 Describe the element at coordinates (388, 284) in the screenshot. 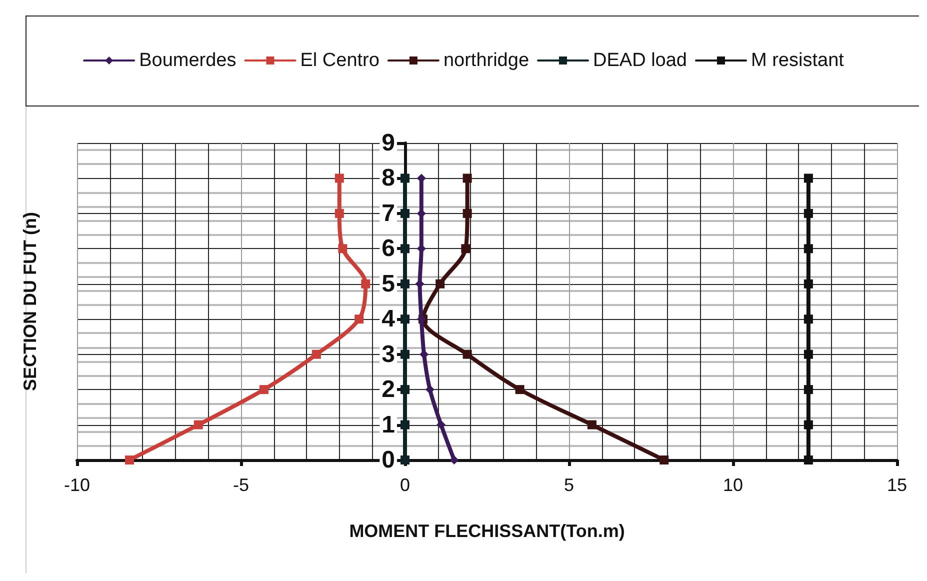

I see `y-tick-label: 5` at that location.